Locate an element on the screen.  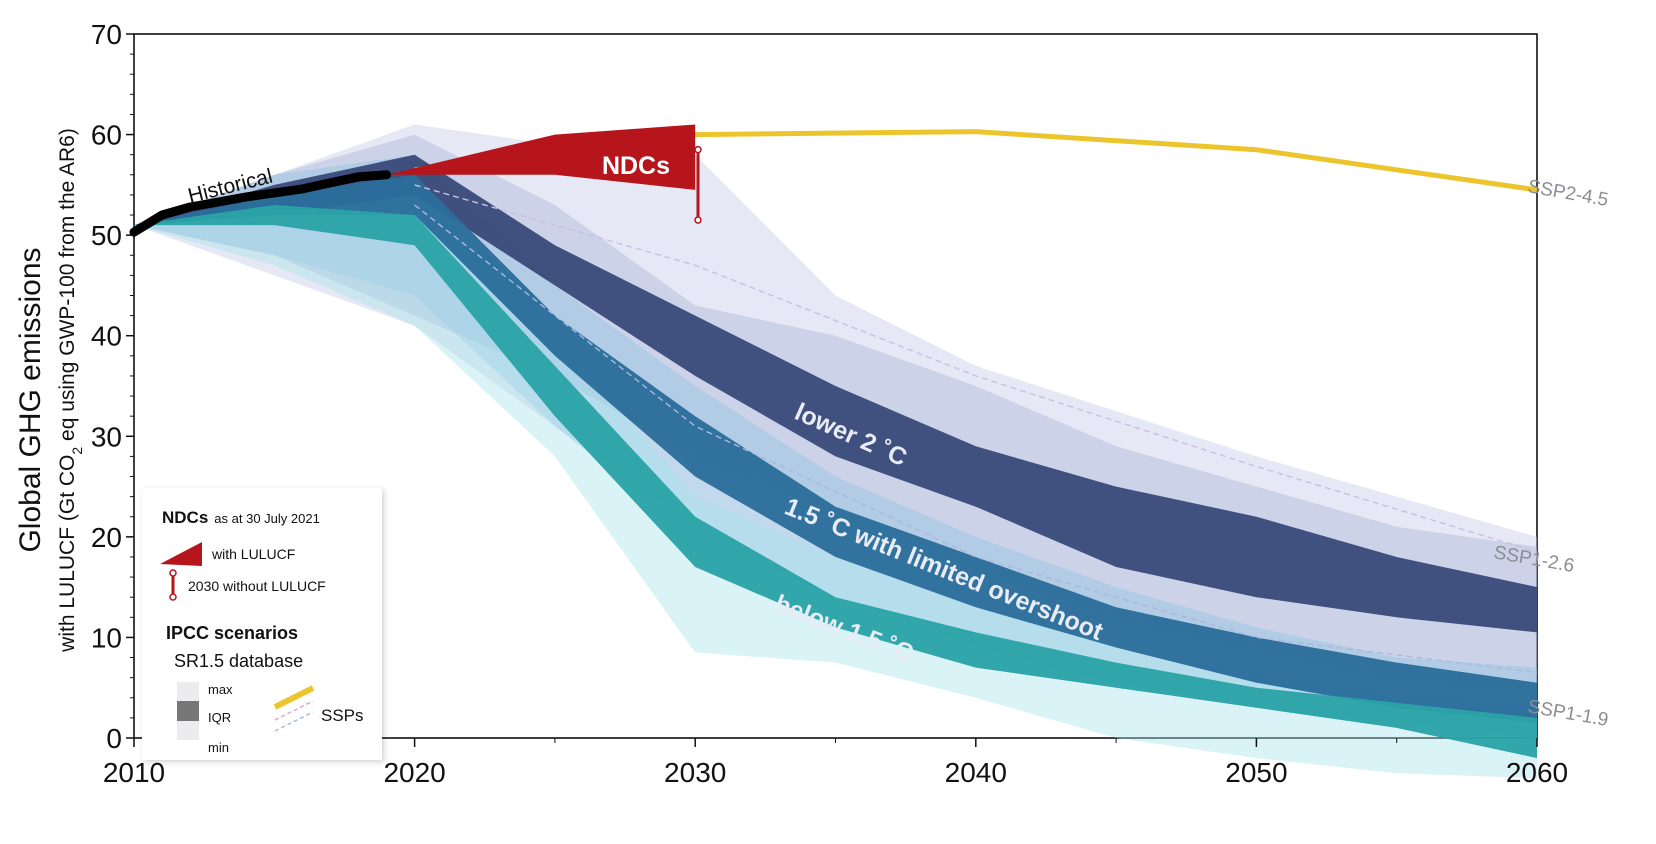
ssp2-45-label: SSP2-4.5 is located at coordinates (1568, 193).